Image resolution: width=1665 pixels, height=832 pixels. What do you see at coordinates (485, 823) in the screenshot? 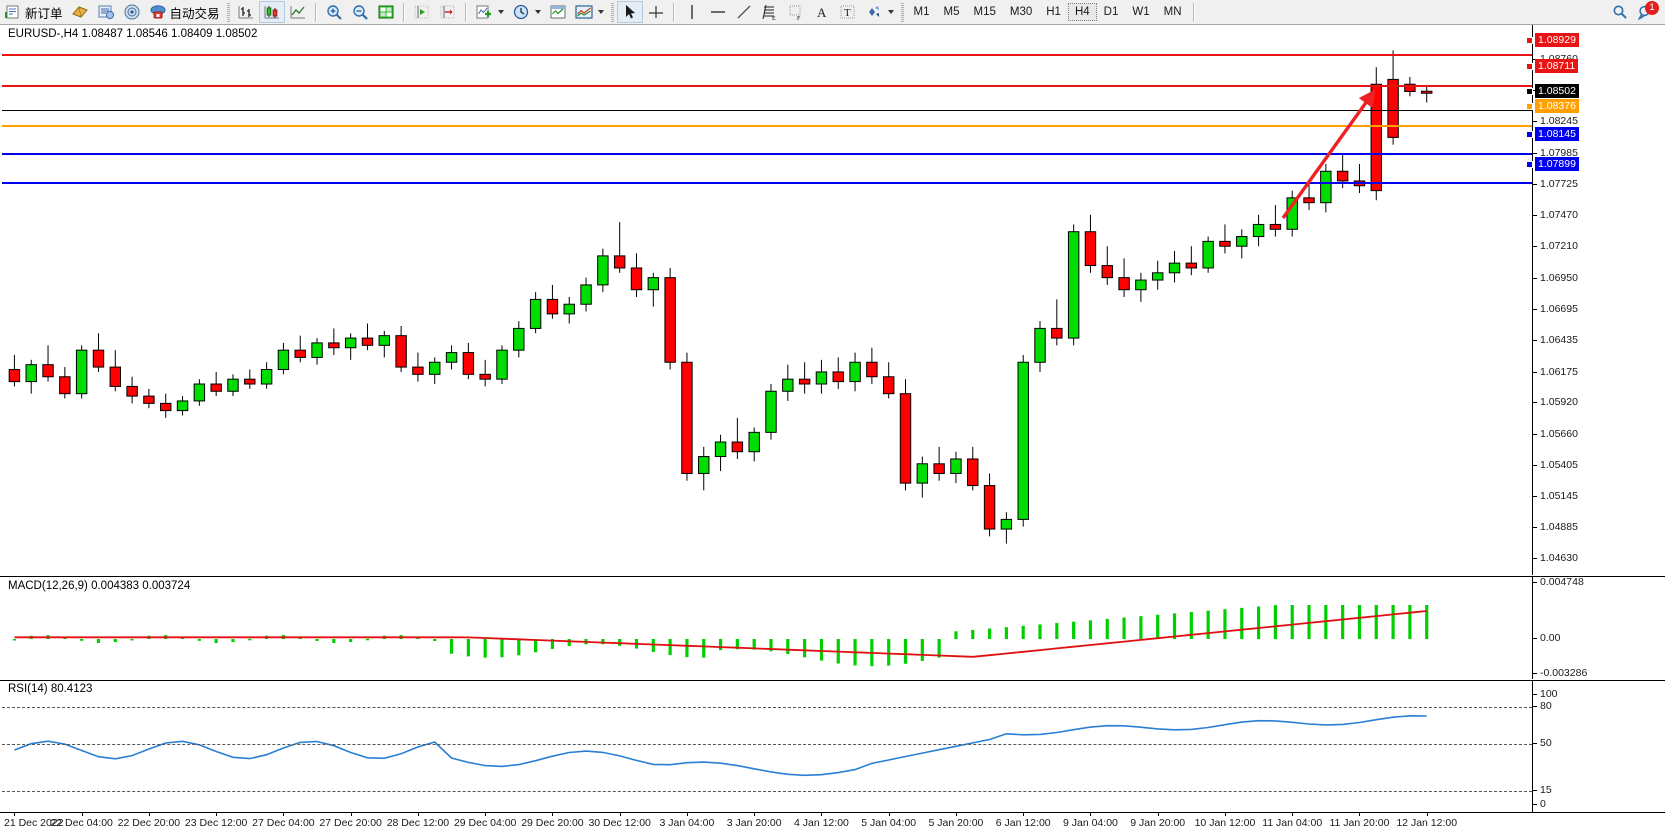
I see `time-label: 29 Dec 04:00` at bounding box center [485, 823].